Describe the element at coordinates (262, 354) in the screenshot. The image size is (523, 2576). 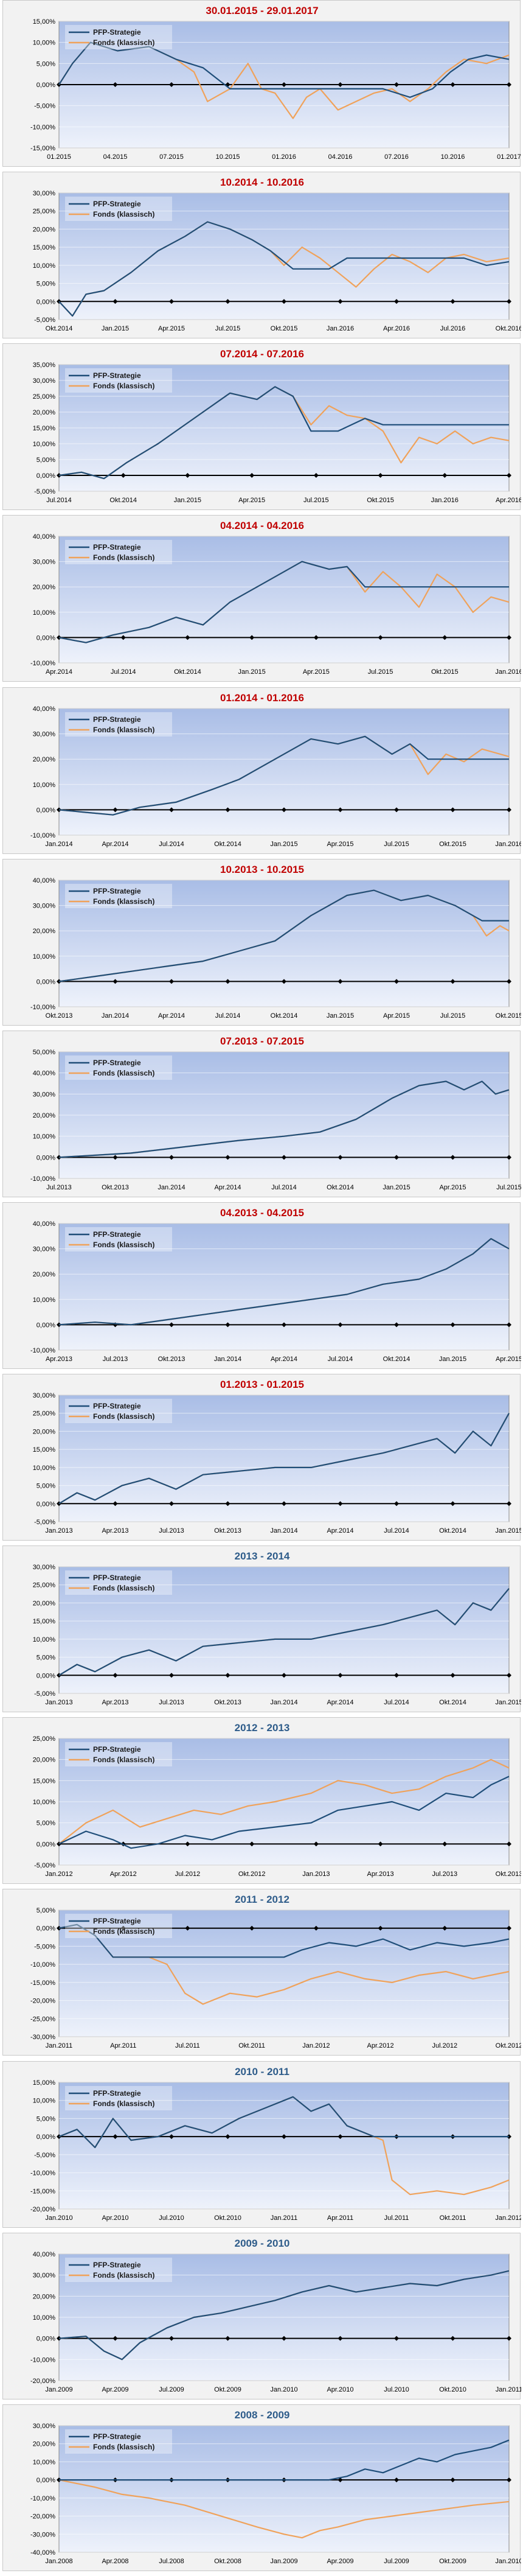
I see `chart-title: 07.2014 - 07.2016` at that location.